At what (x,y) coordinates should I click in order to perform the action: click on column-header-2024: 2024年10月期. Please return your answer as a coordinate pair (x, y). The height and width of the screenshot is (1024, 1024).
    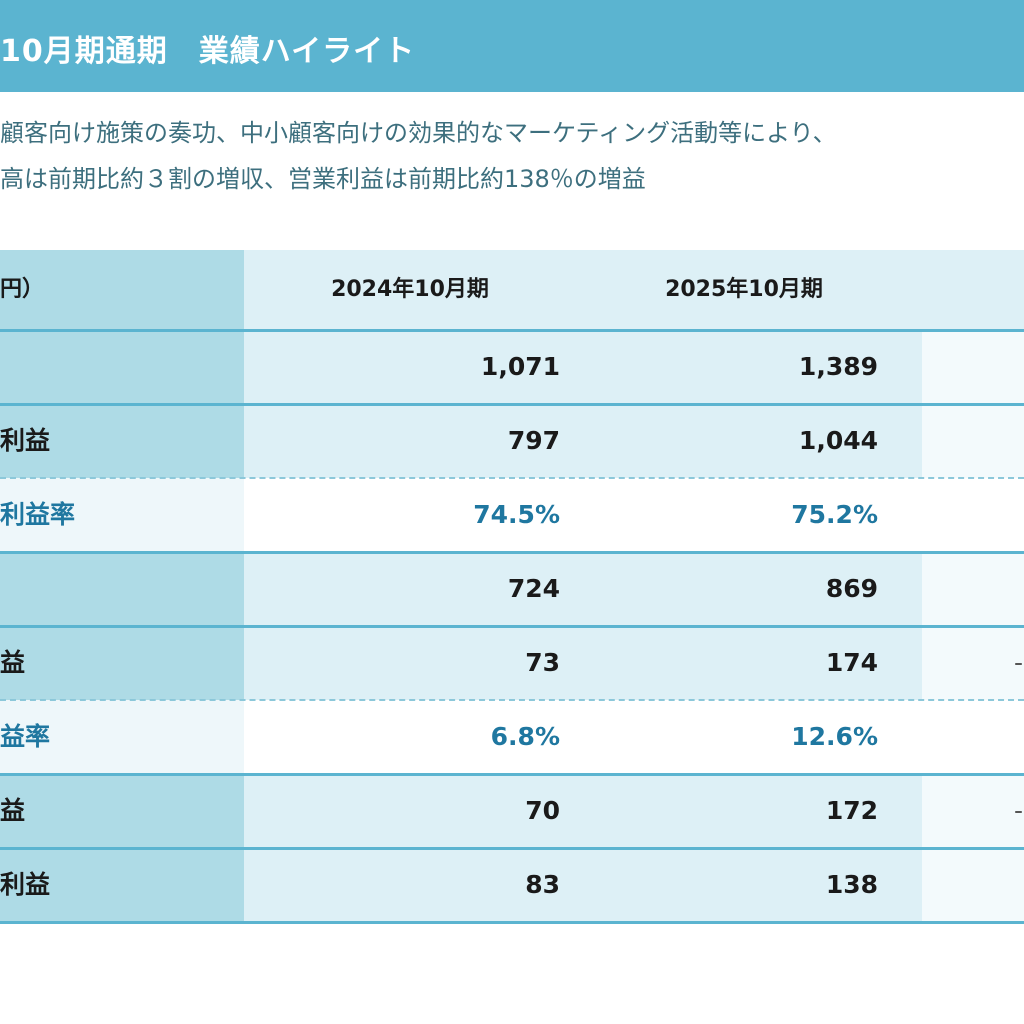
    Looking at the image, I should click on (410, 289).